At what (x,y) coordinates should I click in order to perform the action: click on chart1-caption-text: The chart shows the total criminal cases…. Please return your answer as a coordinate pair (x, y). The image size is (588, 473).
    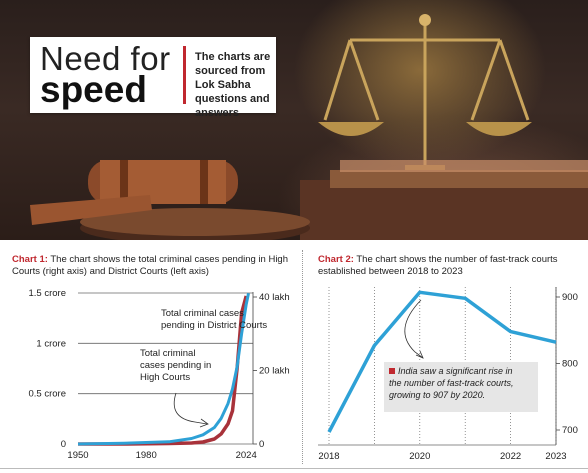
    Looking at the image, I should click on (150, 265).